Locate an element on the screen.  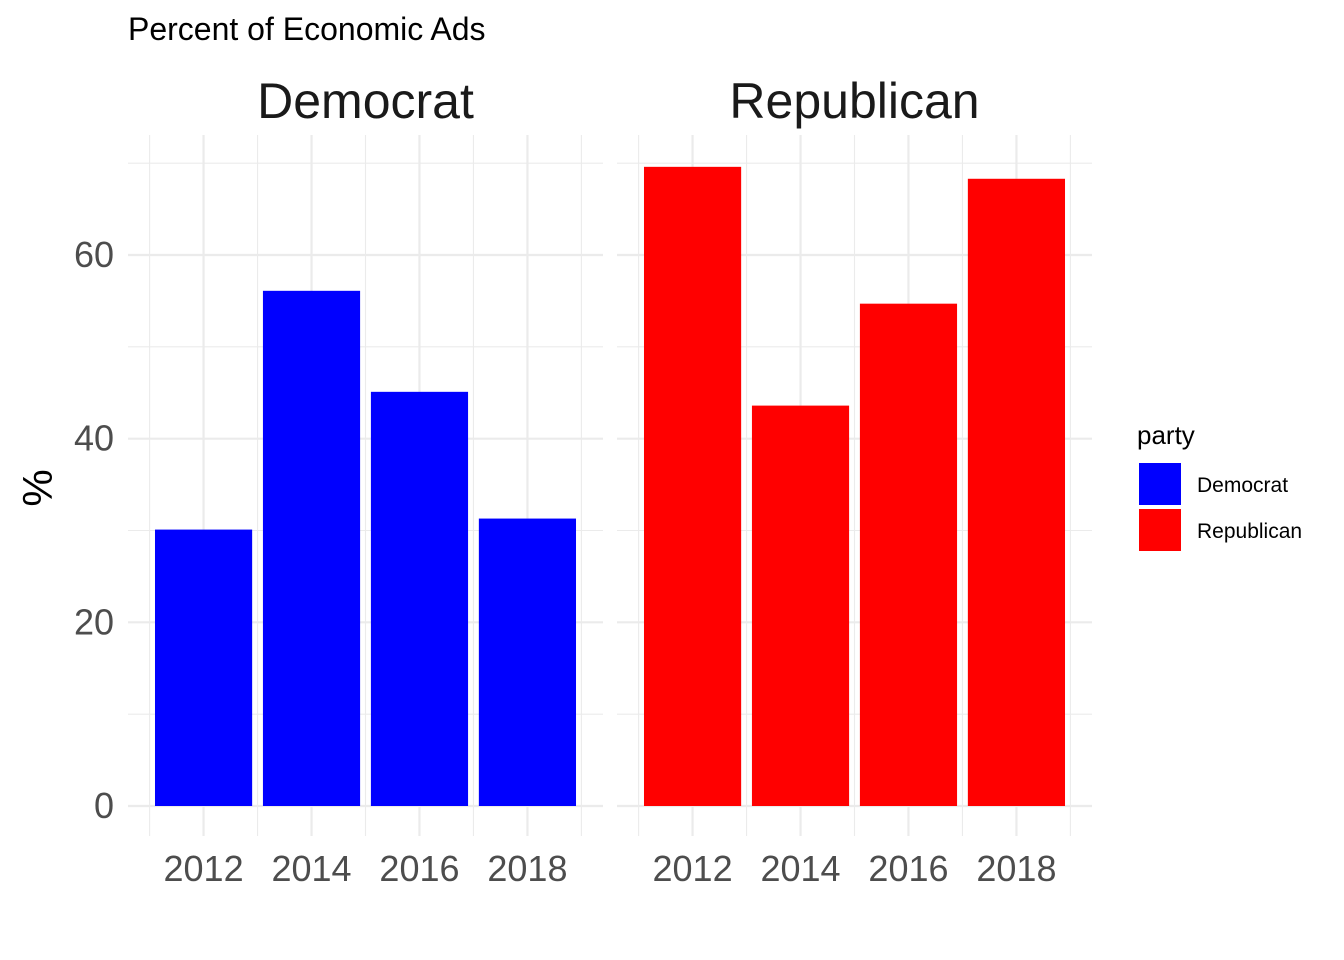
y-tick-label: 0 is located at coordinates (104, 805).